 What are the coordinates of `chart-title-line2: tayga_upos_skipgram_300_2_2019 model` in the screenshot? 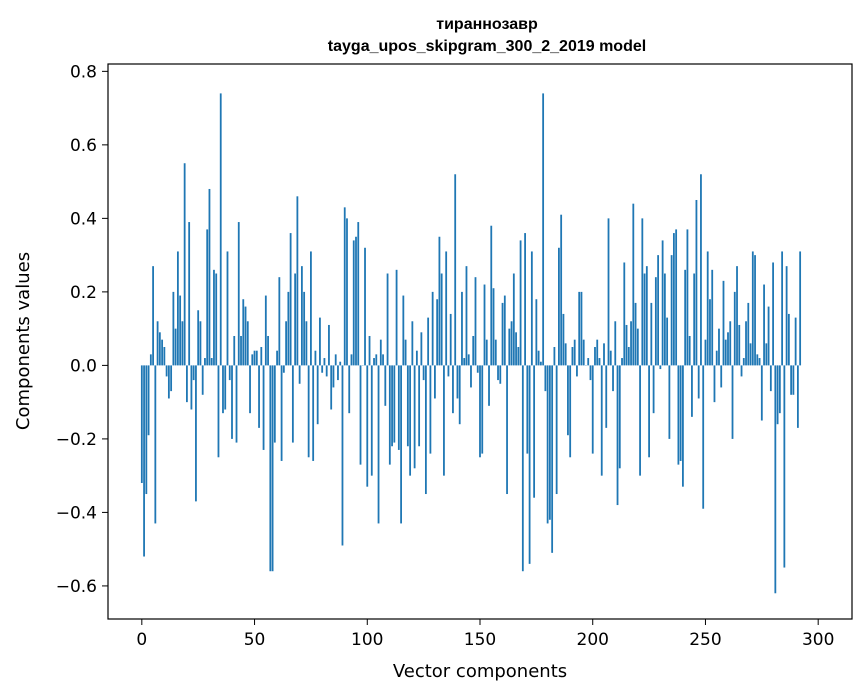 It's located at (487, 46).